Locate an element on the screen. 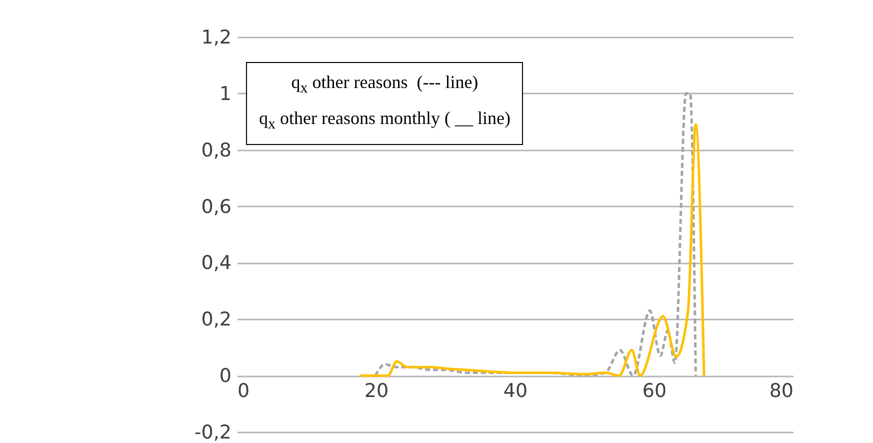 The image size is (873, 443). y-tick-label: 1 is located at coordinates (225, 93).